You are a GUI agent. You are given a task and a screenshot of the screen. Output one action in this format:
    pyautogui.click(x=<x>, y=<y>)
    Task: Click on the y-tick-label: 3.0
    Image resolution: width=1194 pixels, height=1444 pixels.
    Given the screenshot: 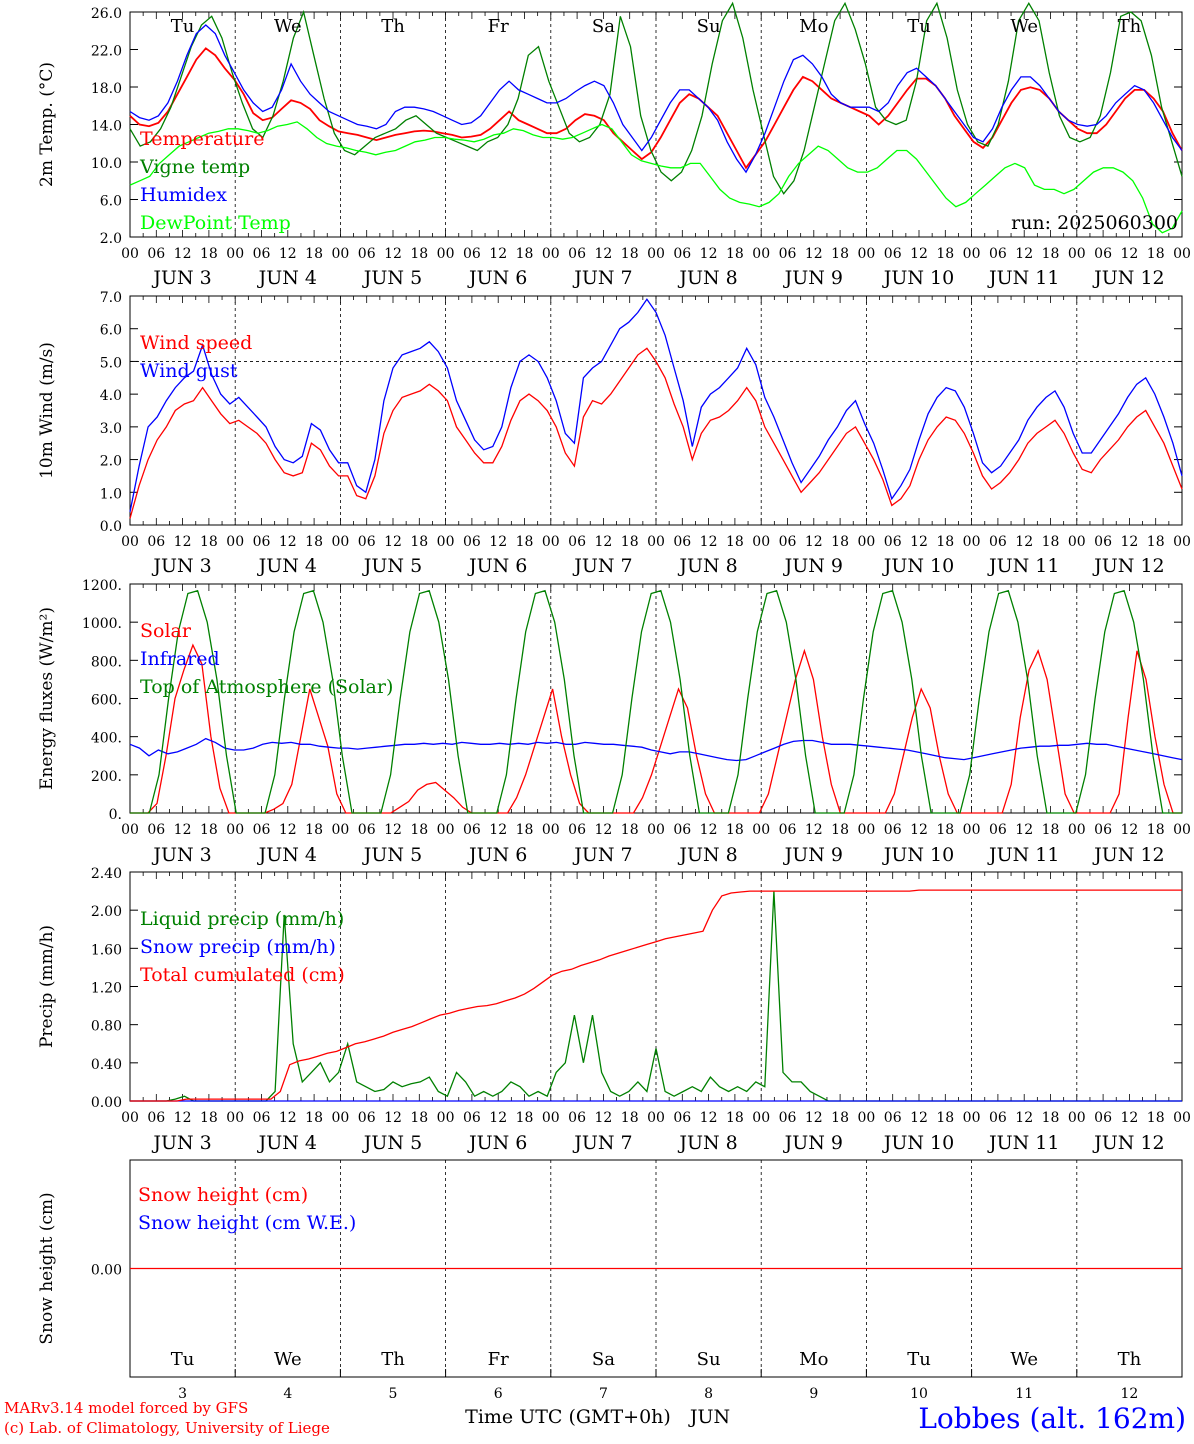 What is the action you would take?
    pyautogui.click(x=111, y=429)
    